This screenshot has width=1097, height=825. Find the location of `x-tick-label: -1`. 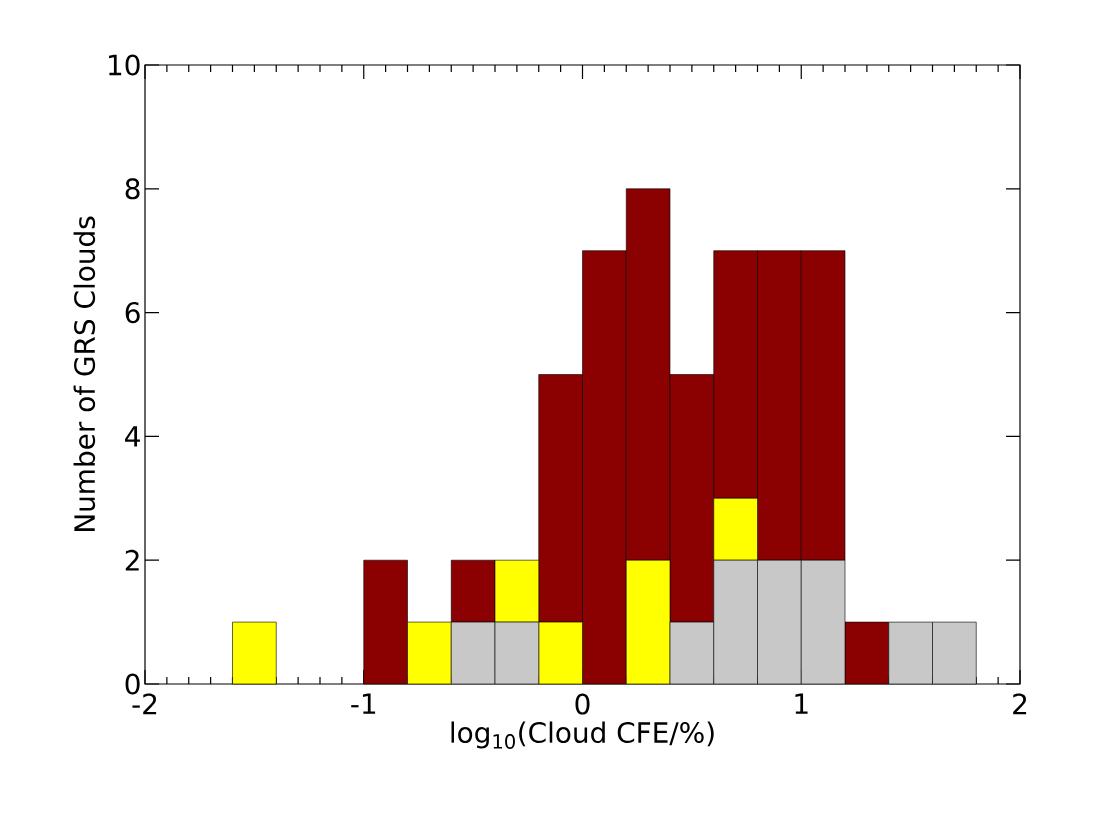

x-tick-label: -1 is located at coordinates (363, 703).